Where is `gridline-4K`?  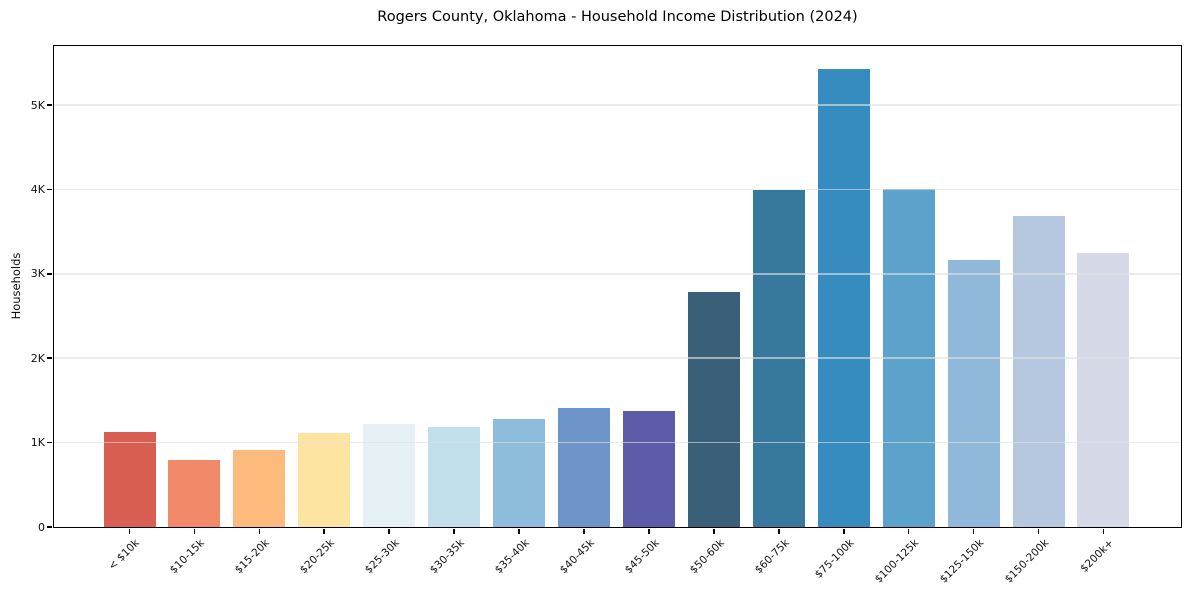 gridline-4K is located at coordinates (617, 189).